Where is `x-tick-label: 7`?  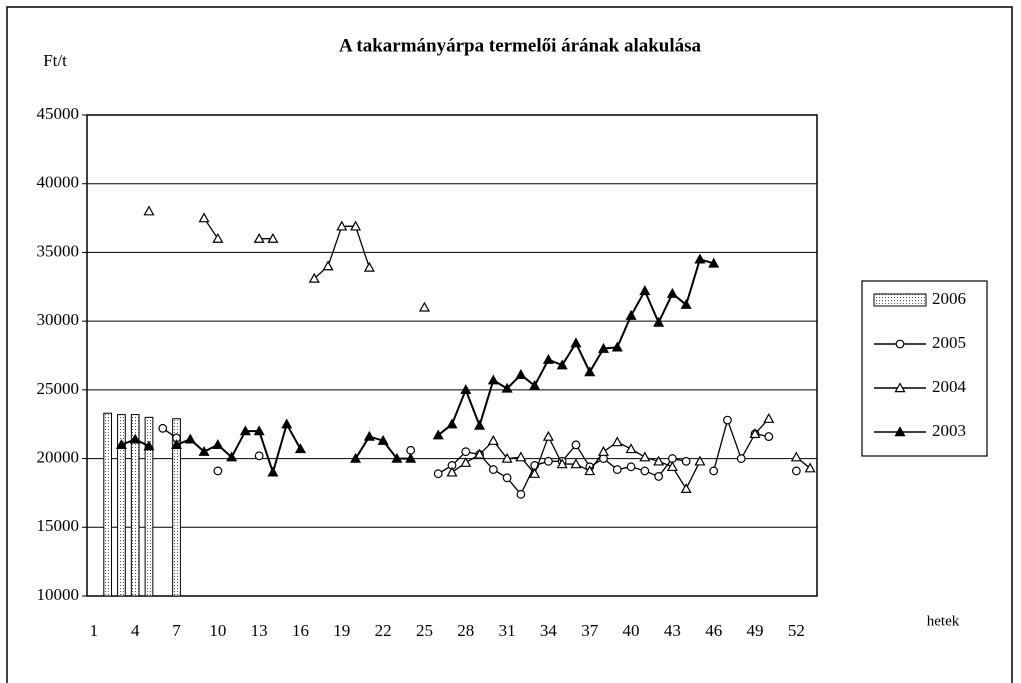
x-tick-label: 7 is located at coordinates (176, 630).